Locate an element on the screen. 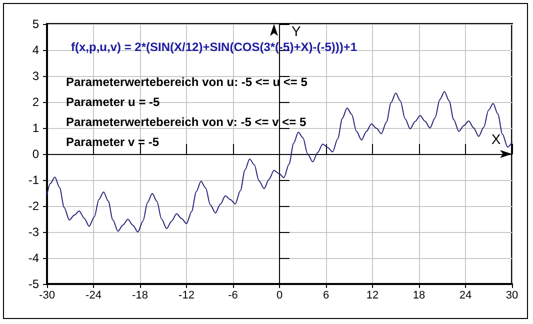 The width and height of the screenshot is (533, 324). annotation: Parameterwertebereich von u: -5 <= u <= 5 is located at coordinates (187, 82).